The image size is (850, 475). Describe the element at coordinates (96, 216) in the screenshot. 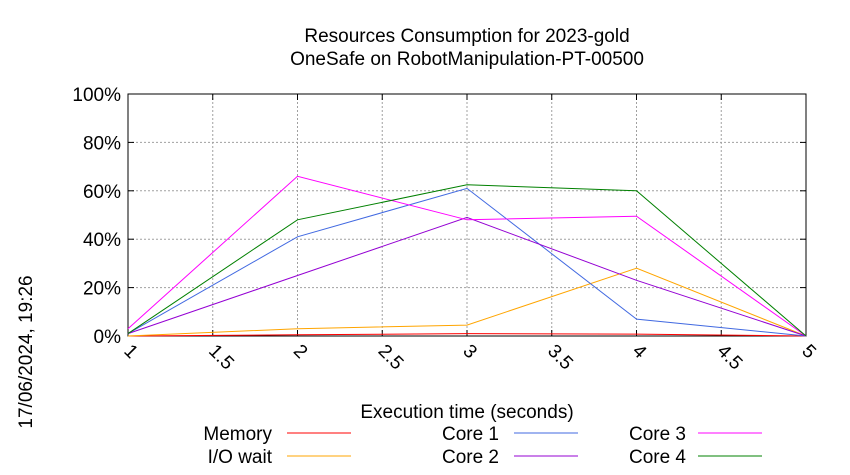

I see `y-tick-labels: 0% 20% 40% 60% 80% 100%` at that location.